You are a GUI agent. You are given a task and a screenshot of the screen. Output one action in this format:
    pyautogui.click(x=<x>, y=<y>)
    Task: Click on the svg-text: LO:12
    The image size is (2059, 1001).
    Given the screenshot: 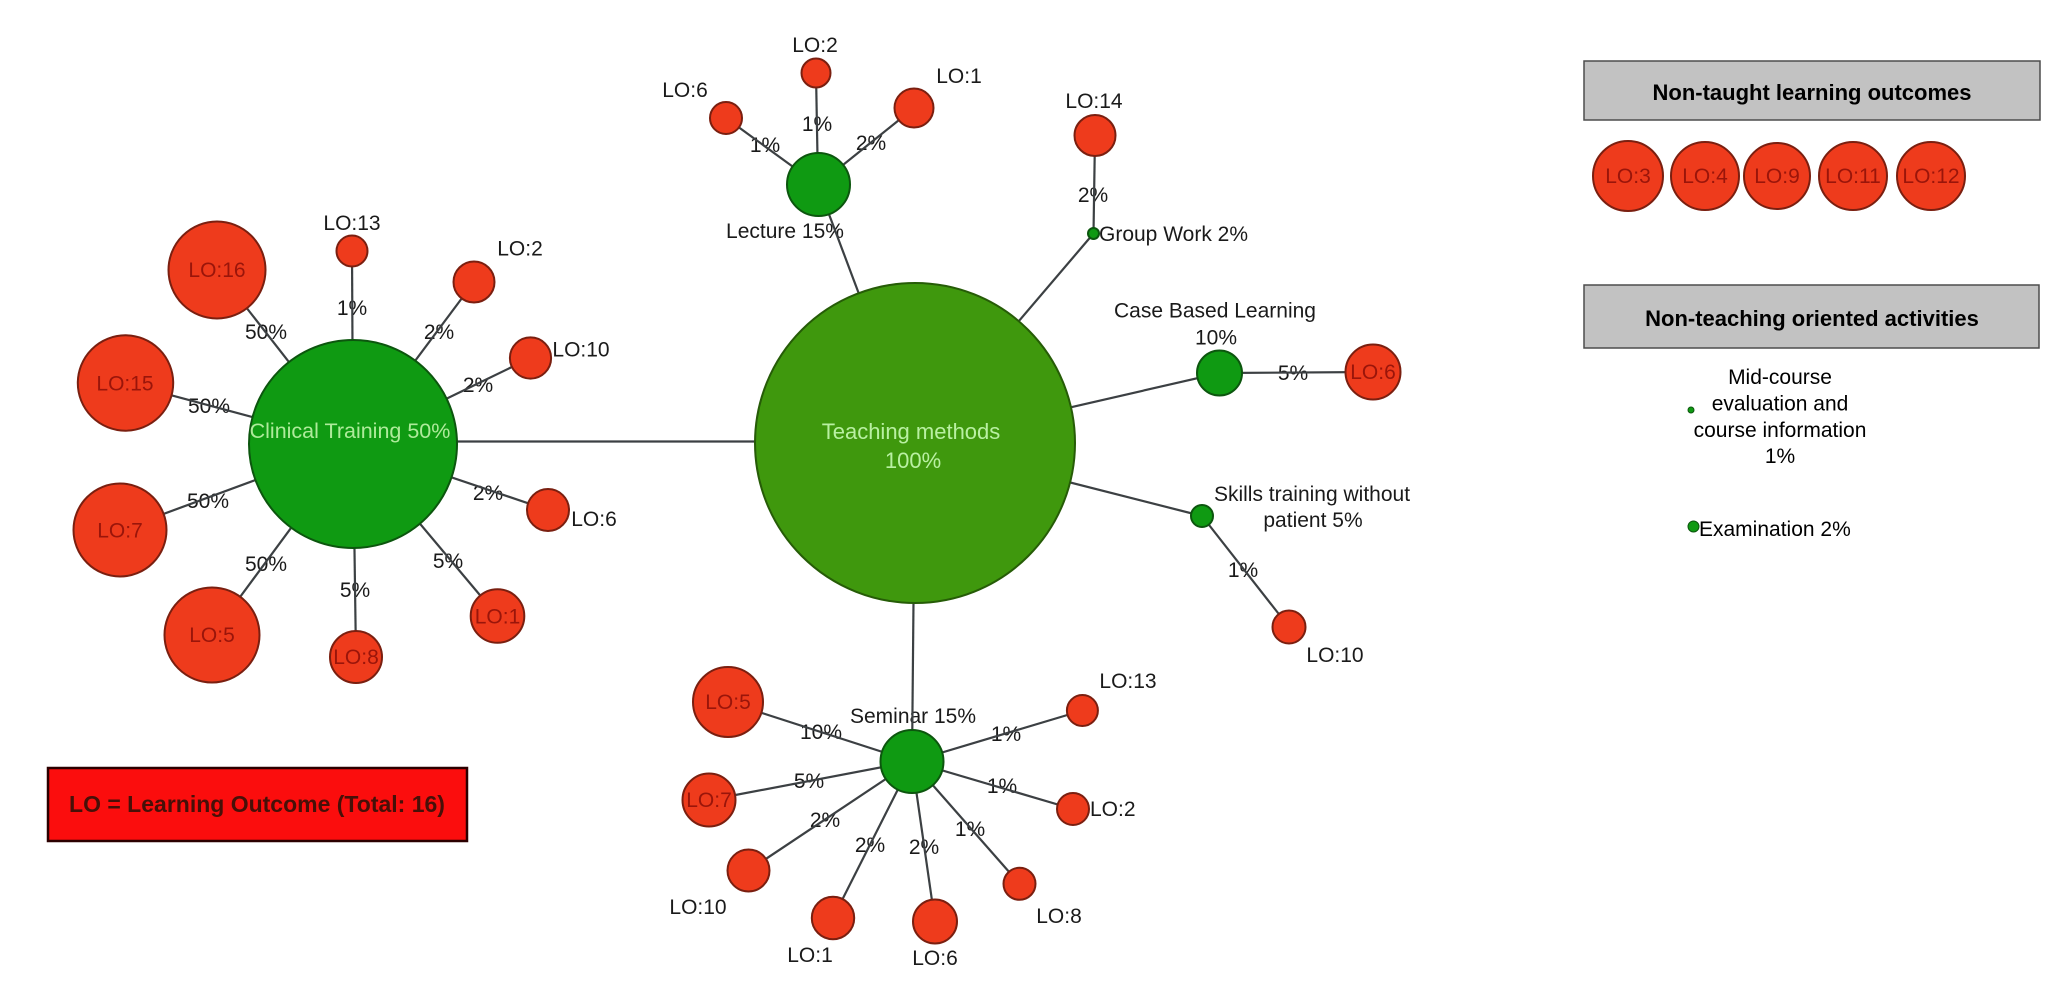 What is the action you would take?
    pyautogui.click(x=1930, y=176)
    